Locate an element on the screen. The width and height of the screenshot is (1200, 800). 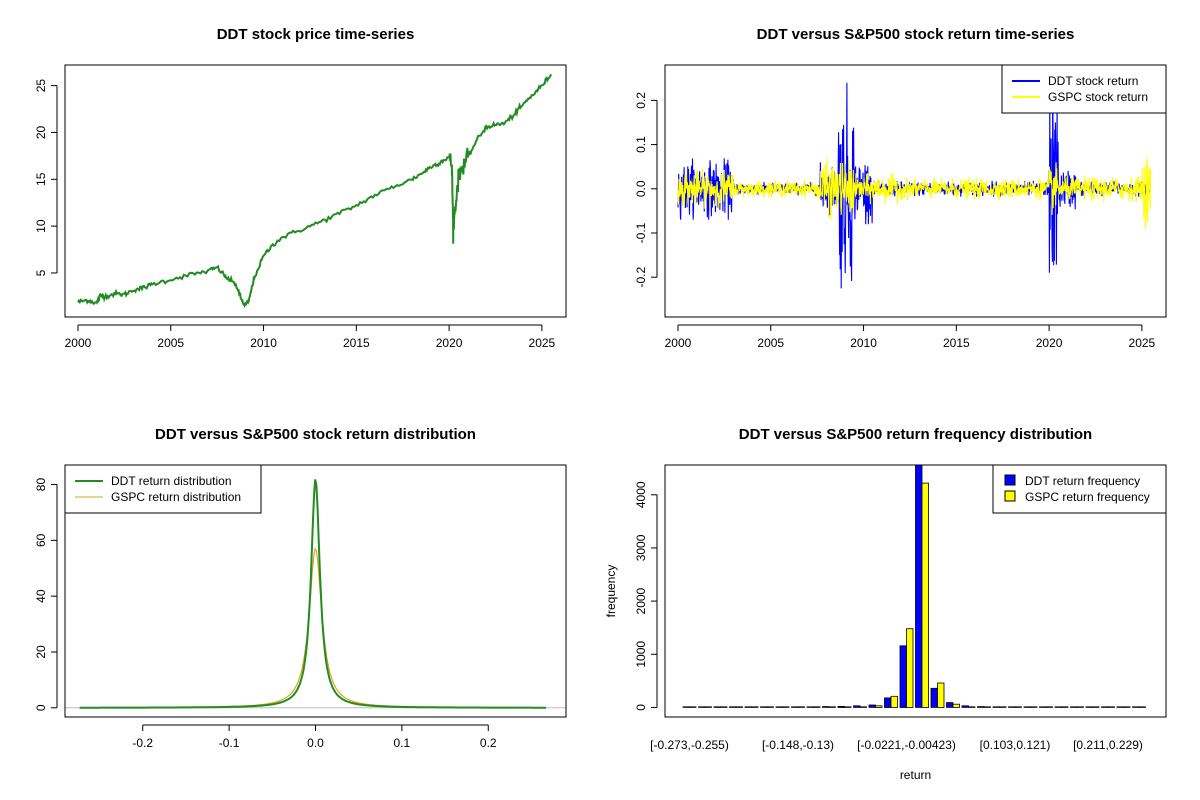
x-tick-label: [-0.148,-0.13) is located at coordinates (798, 745).